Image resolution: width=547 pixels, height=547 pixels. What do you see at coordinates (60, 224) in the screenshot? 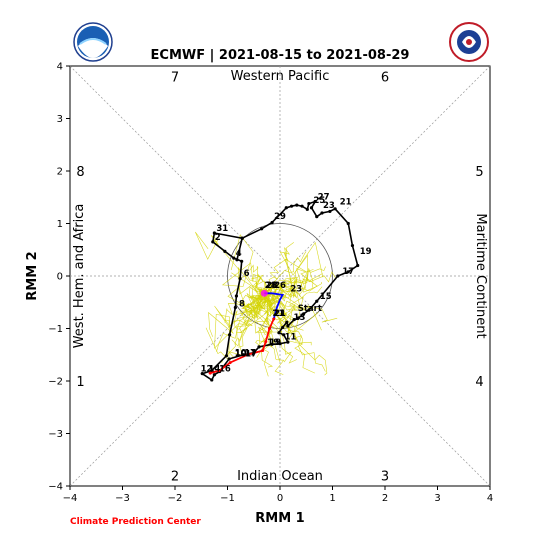
I see `y-tick-label: 1` at bounding box center [60, 224].